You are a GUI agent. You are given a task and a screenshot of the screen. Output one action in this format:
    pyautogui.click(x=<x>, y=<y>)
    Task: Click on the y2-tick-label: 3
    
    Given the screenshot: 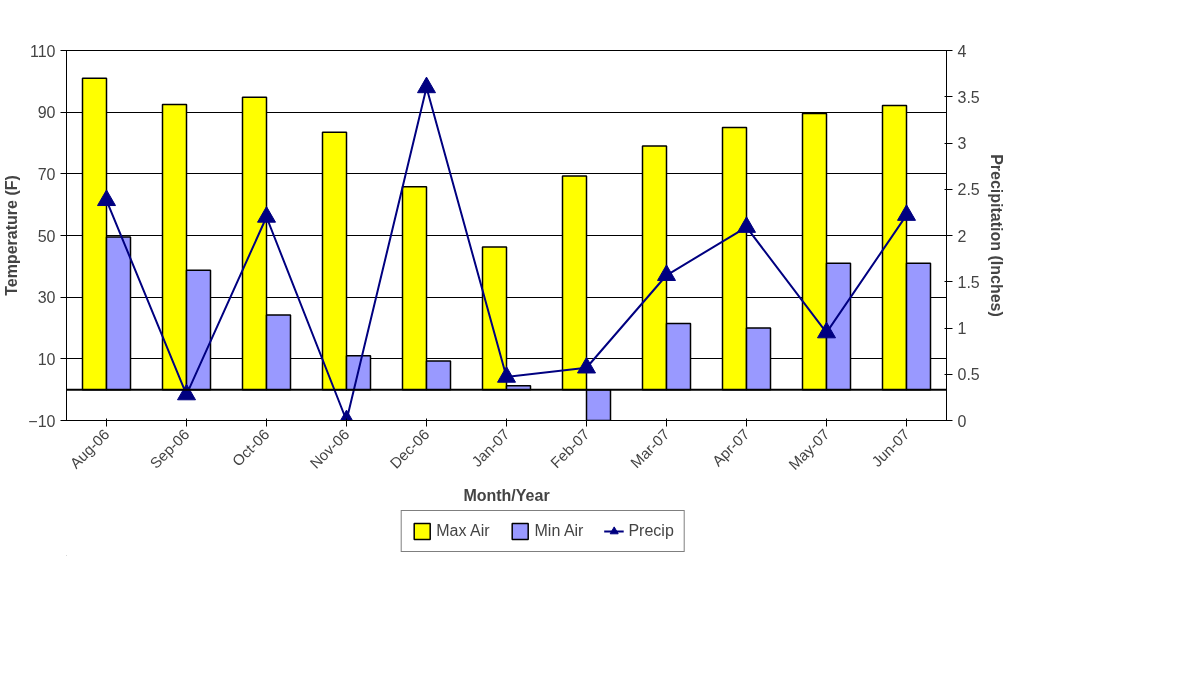 What is the action you would take?
    pyautogui.click(x=962, y=143)
    